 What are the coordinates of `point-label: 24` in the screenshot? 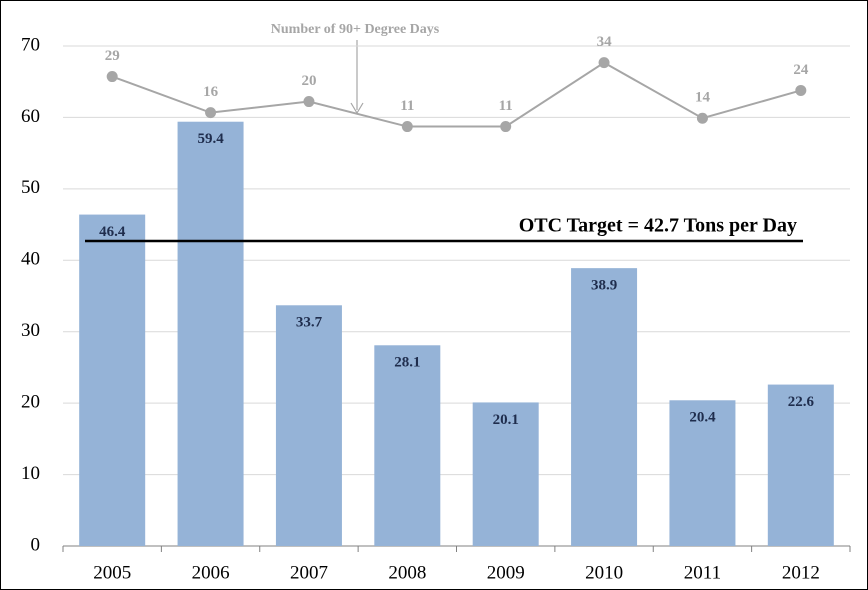 It's located at (801, 70).